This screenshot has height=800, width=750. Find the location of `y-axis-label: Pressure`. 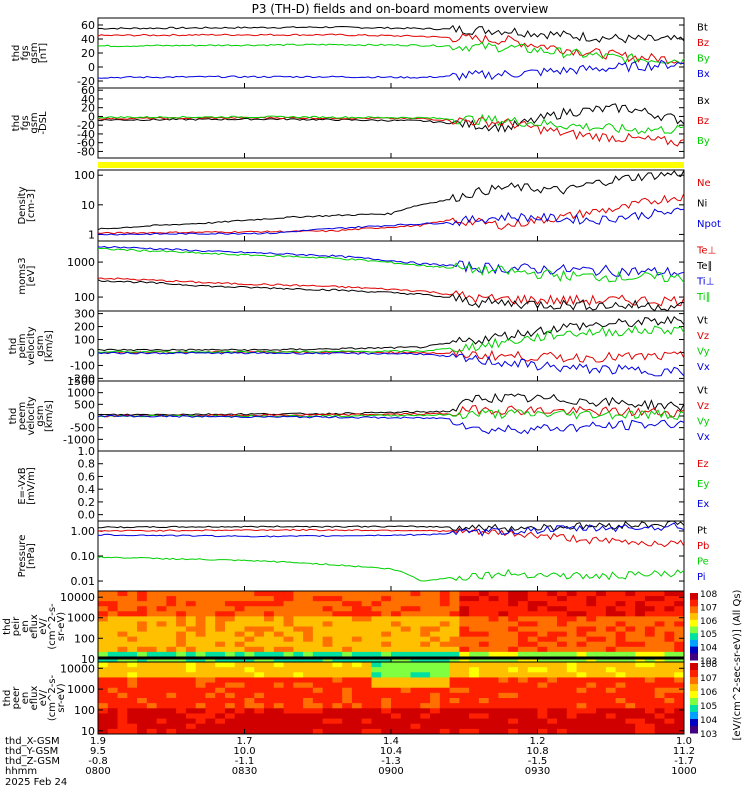

y-axis-label: Pressure is located at coordinates (22, 556).